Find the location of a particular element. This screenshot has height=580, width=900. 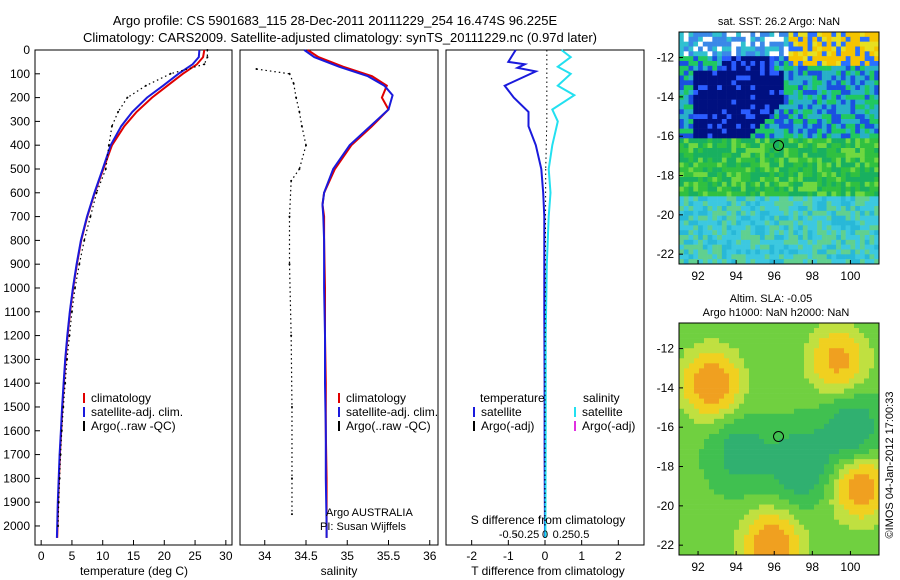

map-ytick-label: -20 is located at coordinates (666, 215).